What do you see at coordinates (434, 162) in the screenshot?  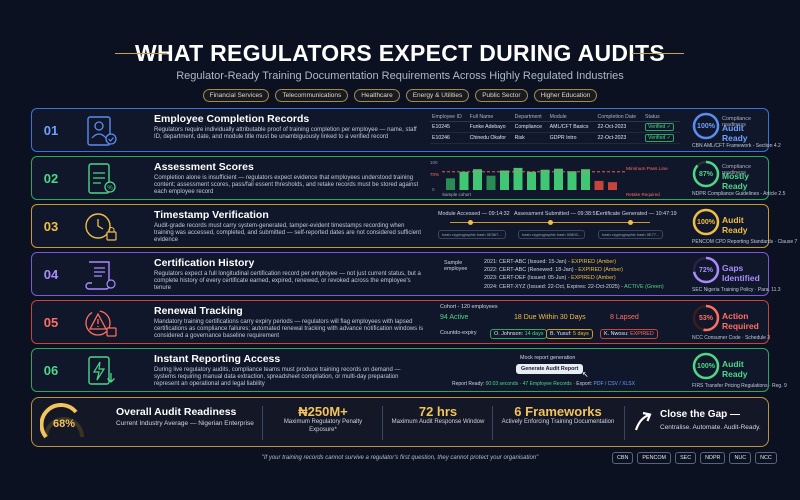 I see `y-tick-top: 100` at bounding box center [434, 162].